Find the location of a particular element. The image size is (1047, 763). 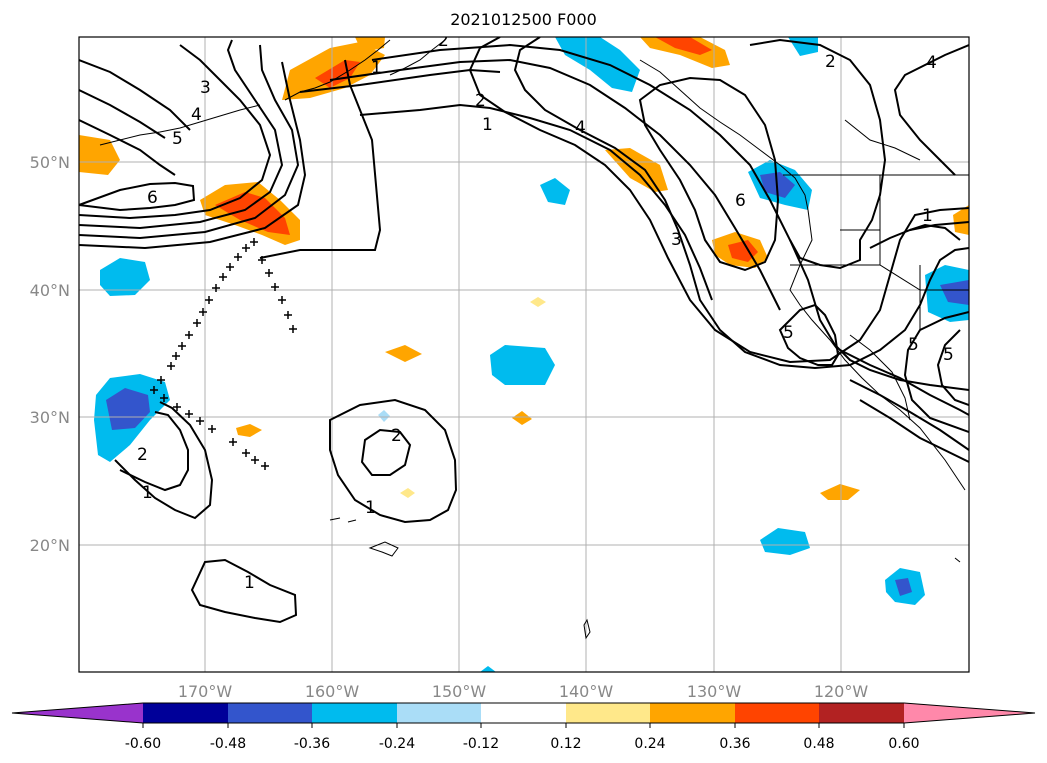

lon-label: 160°W is located at coordinates (332, 691).